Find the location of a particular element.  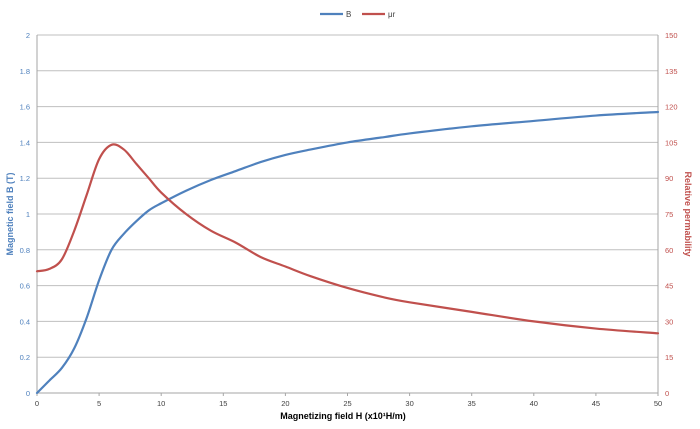

y-tick-label-left: 2 is located at coordinates (28, 35).